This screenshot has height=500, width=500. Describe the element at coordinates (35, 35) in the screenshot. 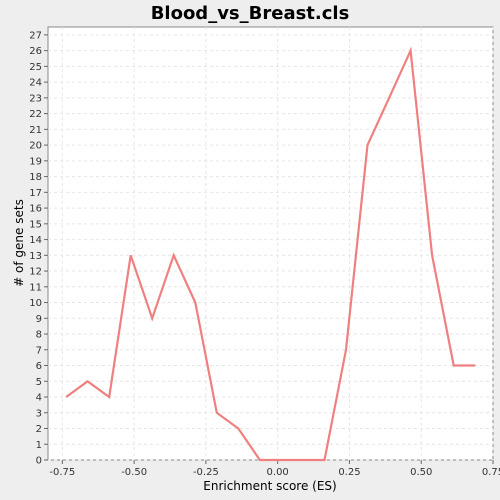

I see `y-tick-label: 27` at that location.